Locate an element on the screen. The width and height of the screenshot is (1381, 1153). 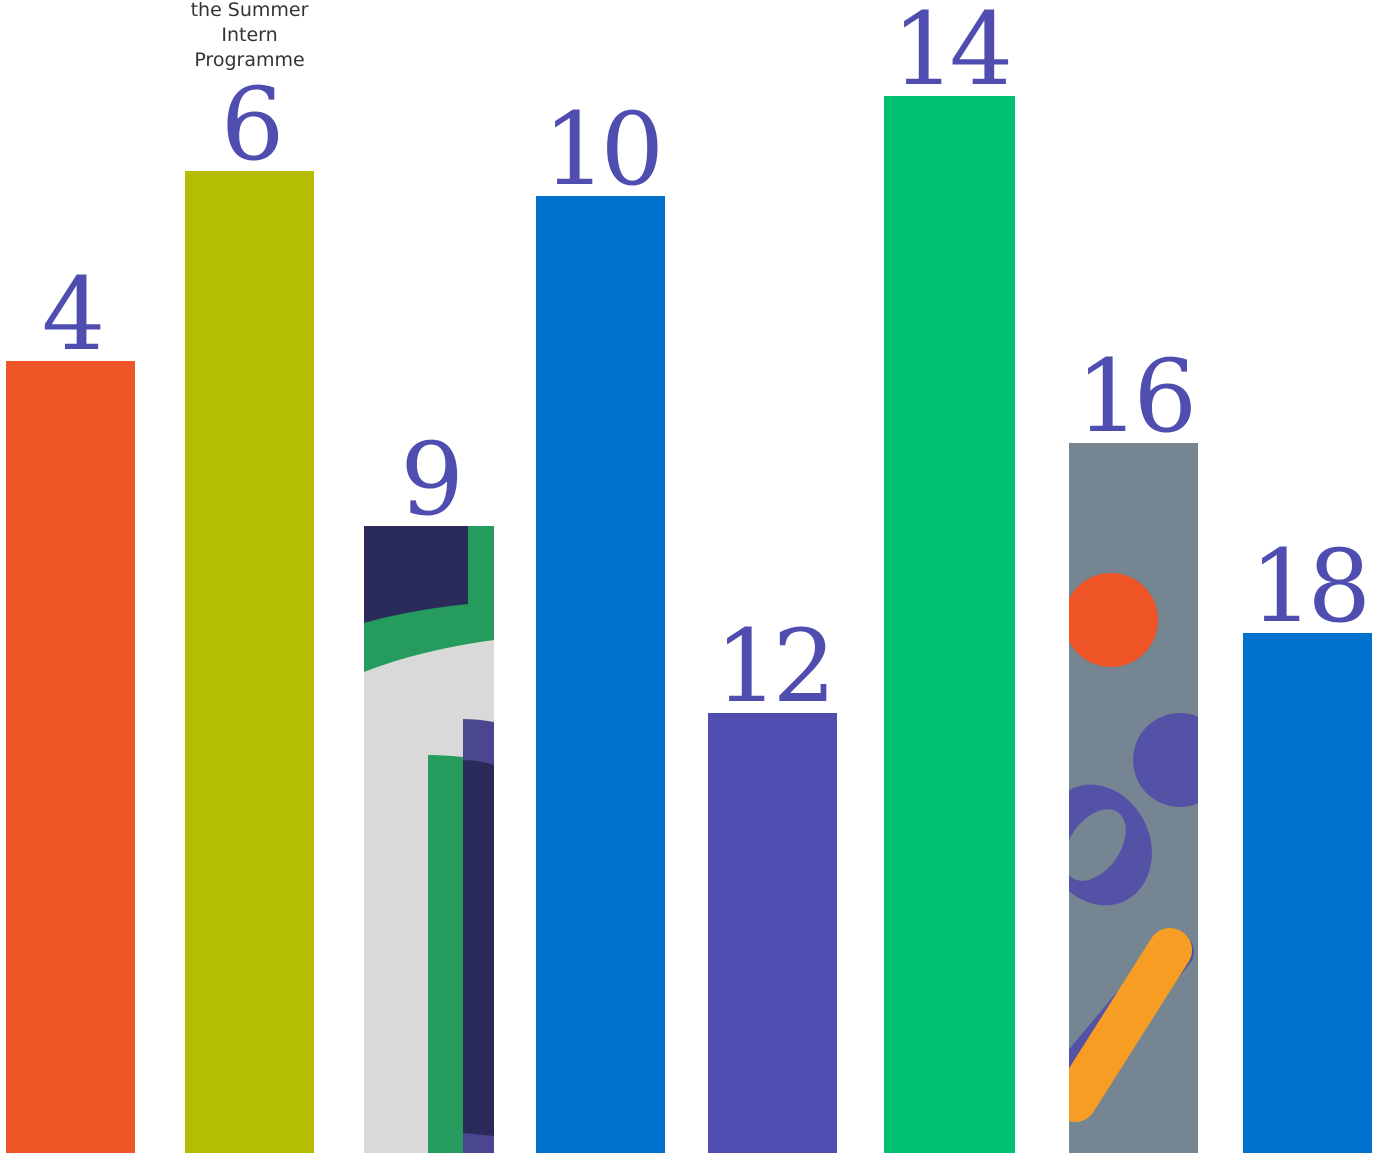
bar-pattern-shapes is located at coordinates (1133, 847).